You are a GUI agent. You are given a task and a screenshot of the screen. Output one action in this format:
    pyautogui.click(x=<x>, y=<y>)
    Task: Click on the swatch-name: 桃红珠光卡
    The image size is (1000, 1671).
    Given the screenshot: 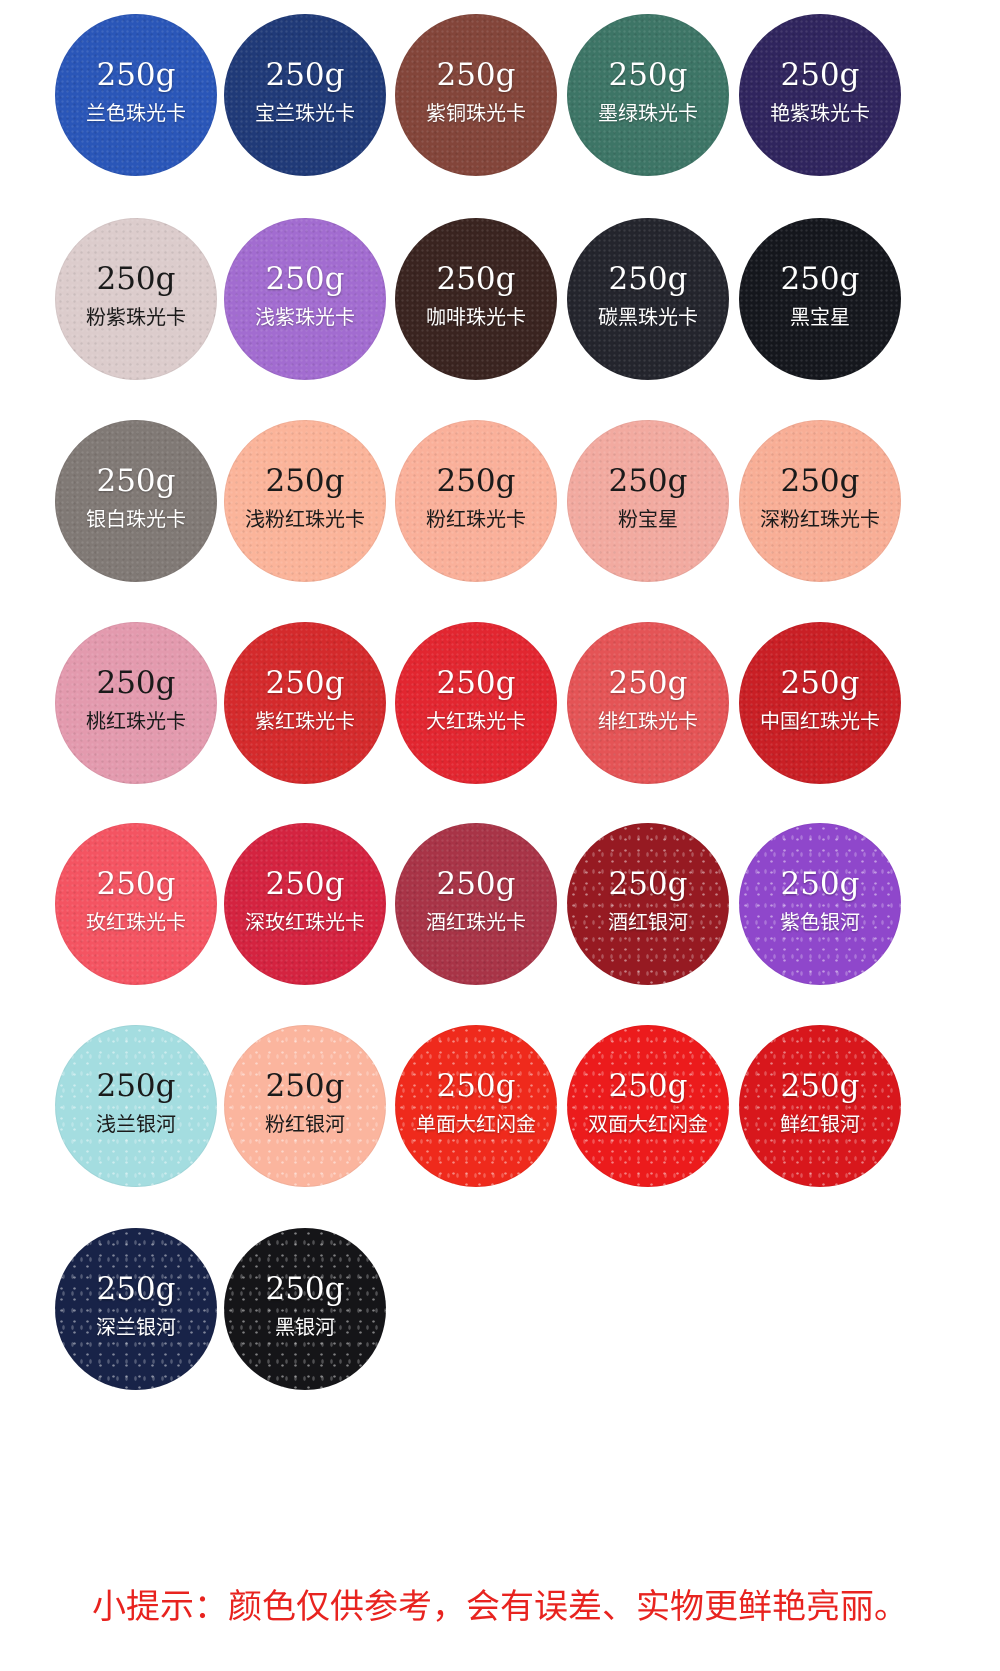 What is the action you would take?
    pyautogui.click(x=136, y=721)
    